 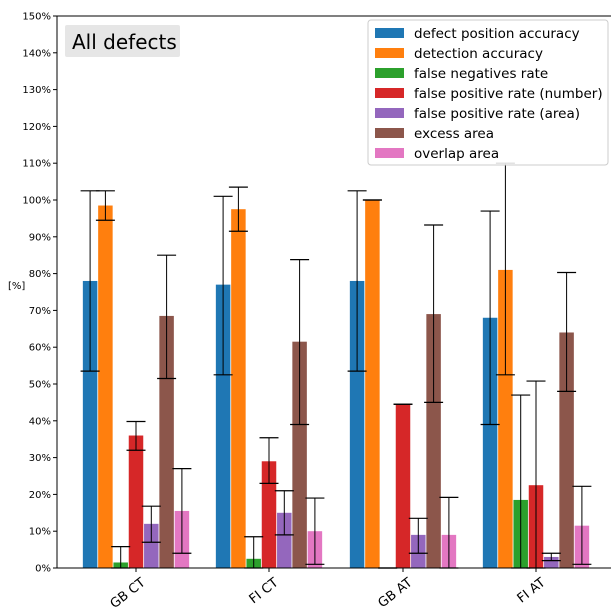 I want to click on panel-title-box: All defects, so click(x=122, y=41).